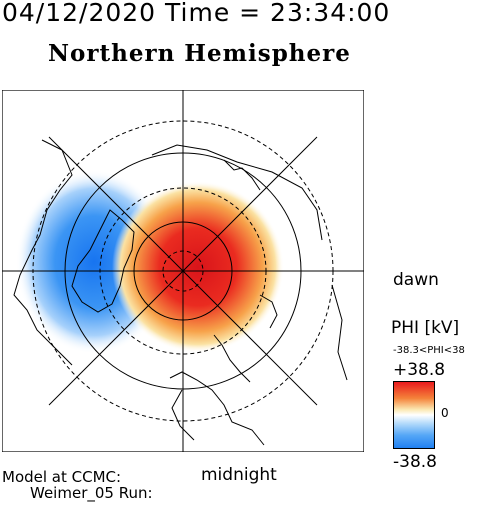 The height and width of the screenshot is (508, 484). What do you see at coordinates (415, 462) in the screenshot?
I see `colorbar-min-label: -38.8` at bounding box center [415, 462].